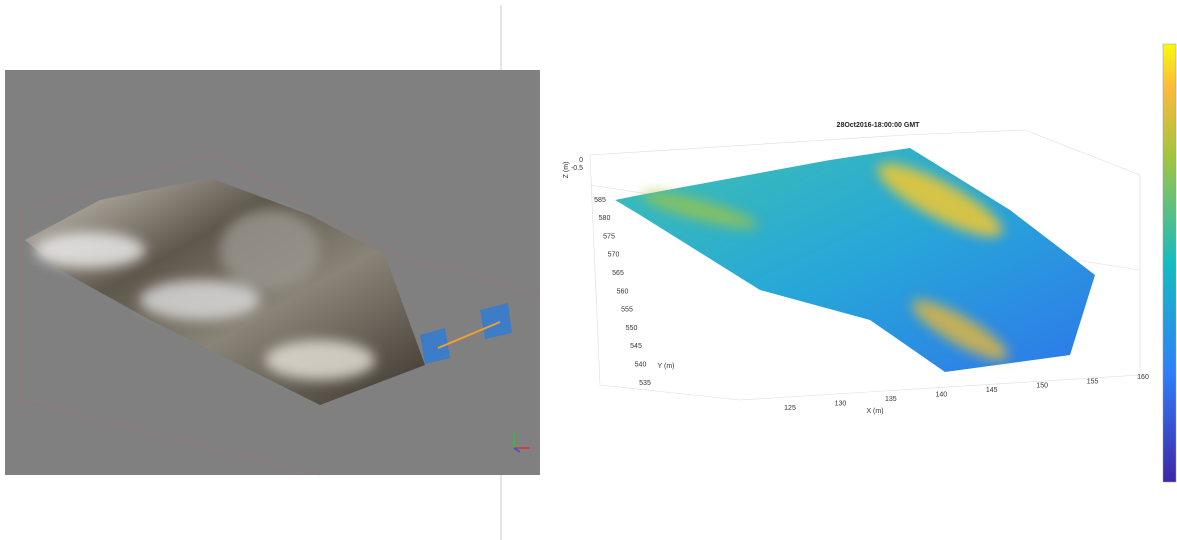 This screenshot has height=540, width=1177. Describe the element at coordinates (645, 383) in the screenshot. I see `y-tick-label: 535` at that location.